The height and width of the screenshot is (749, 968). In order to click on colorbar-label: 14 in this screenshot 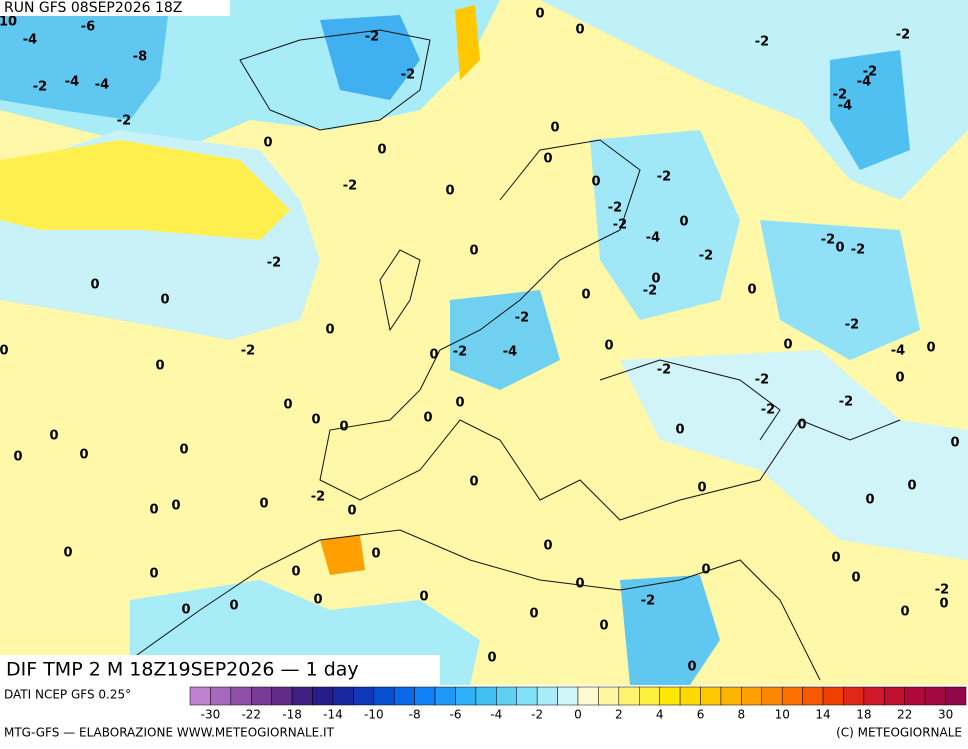, I will do `click(822, 715)`.